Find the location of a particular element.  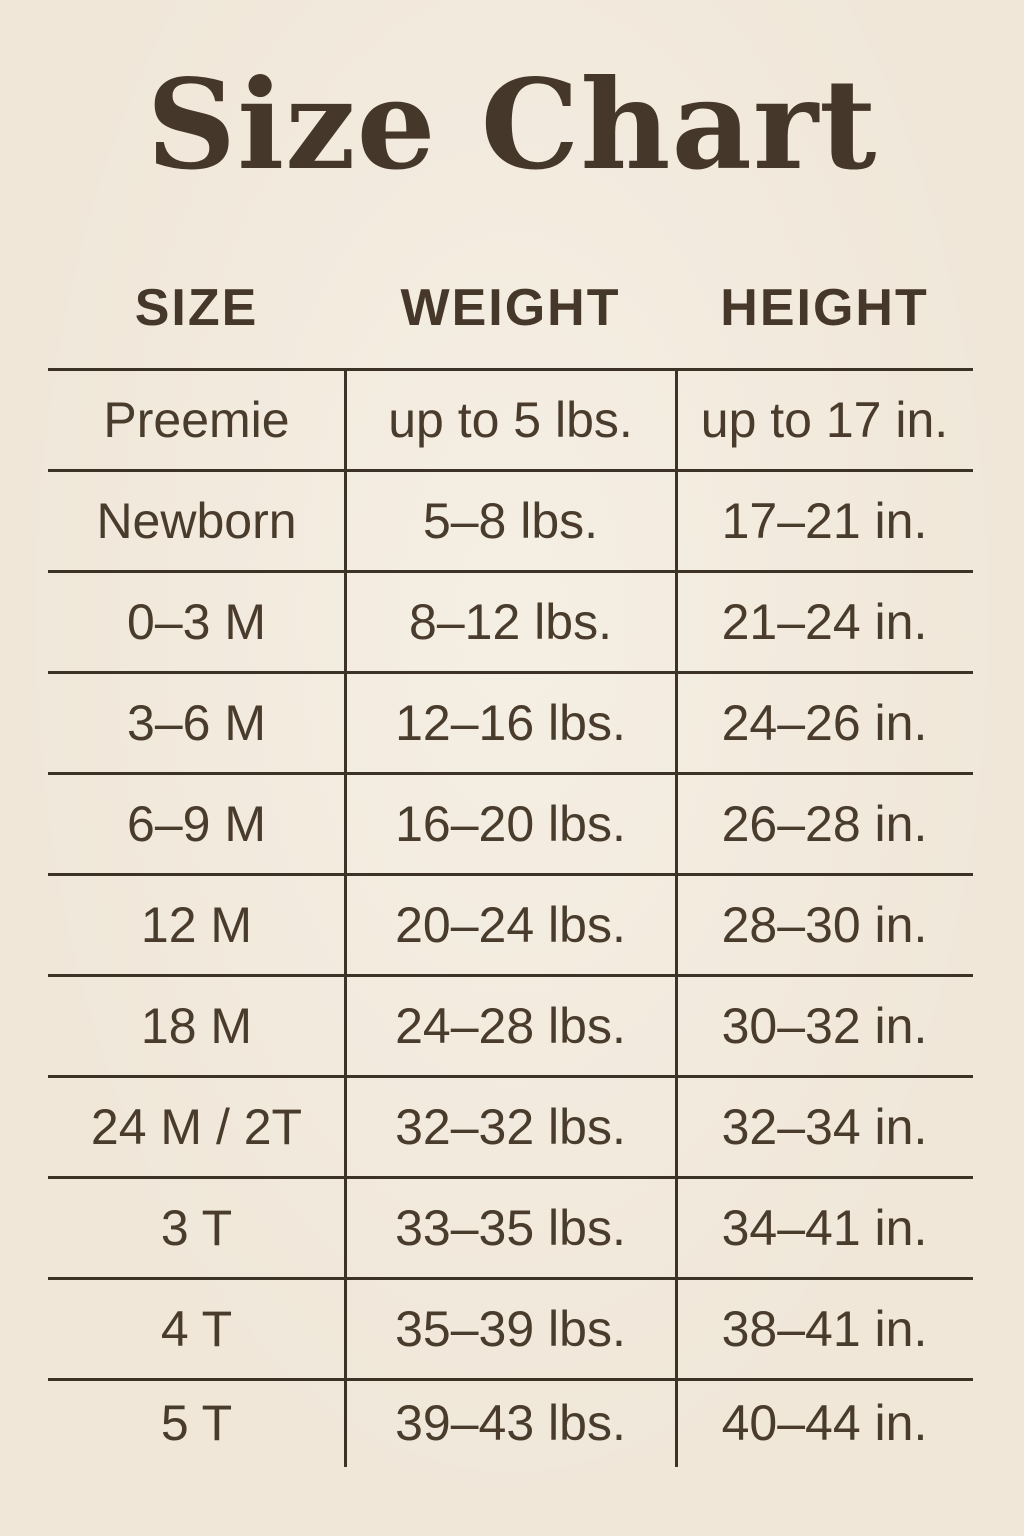

column-divider-right is located at coordinates (676, 917).